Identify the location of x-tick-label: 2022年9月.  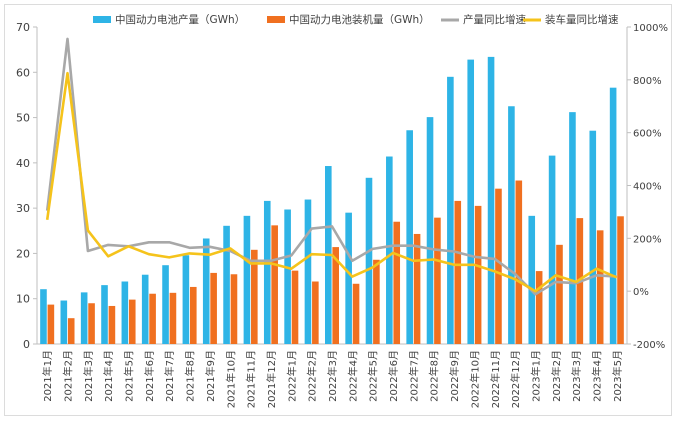
(454, 376).